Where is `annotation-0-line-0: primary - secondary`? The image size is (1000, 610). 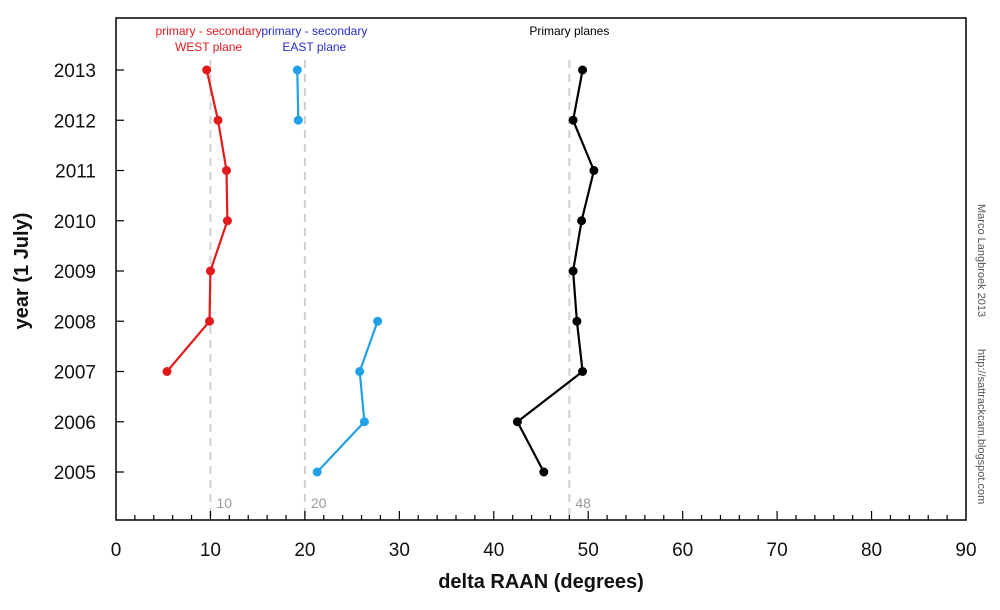 annotation-0-line-0: primary - secondary is located at coordinates (209, 31).